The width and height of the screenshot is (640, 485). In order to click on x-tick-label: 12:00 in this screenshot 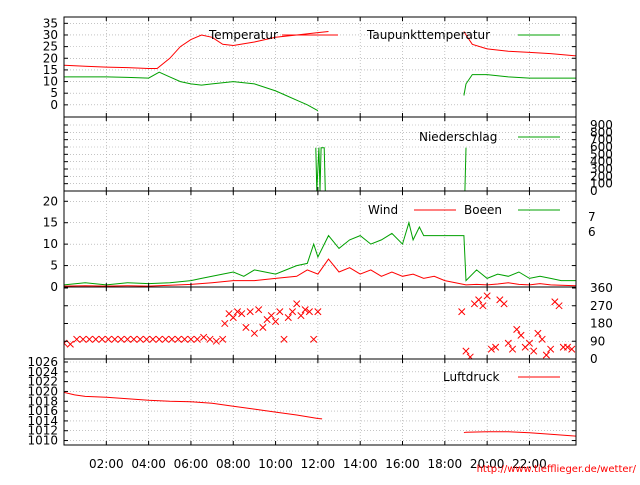, I will do `click(318, 464)`.